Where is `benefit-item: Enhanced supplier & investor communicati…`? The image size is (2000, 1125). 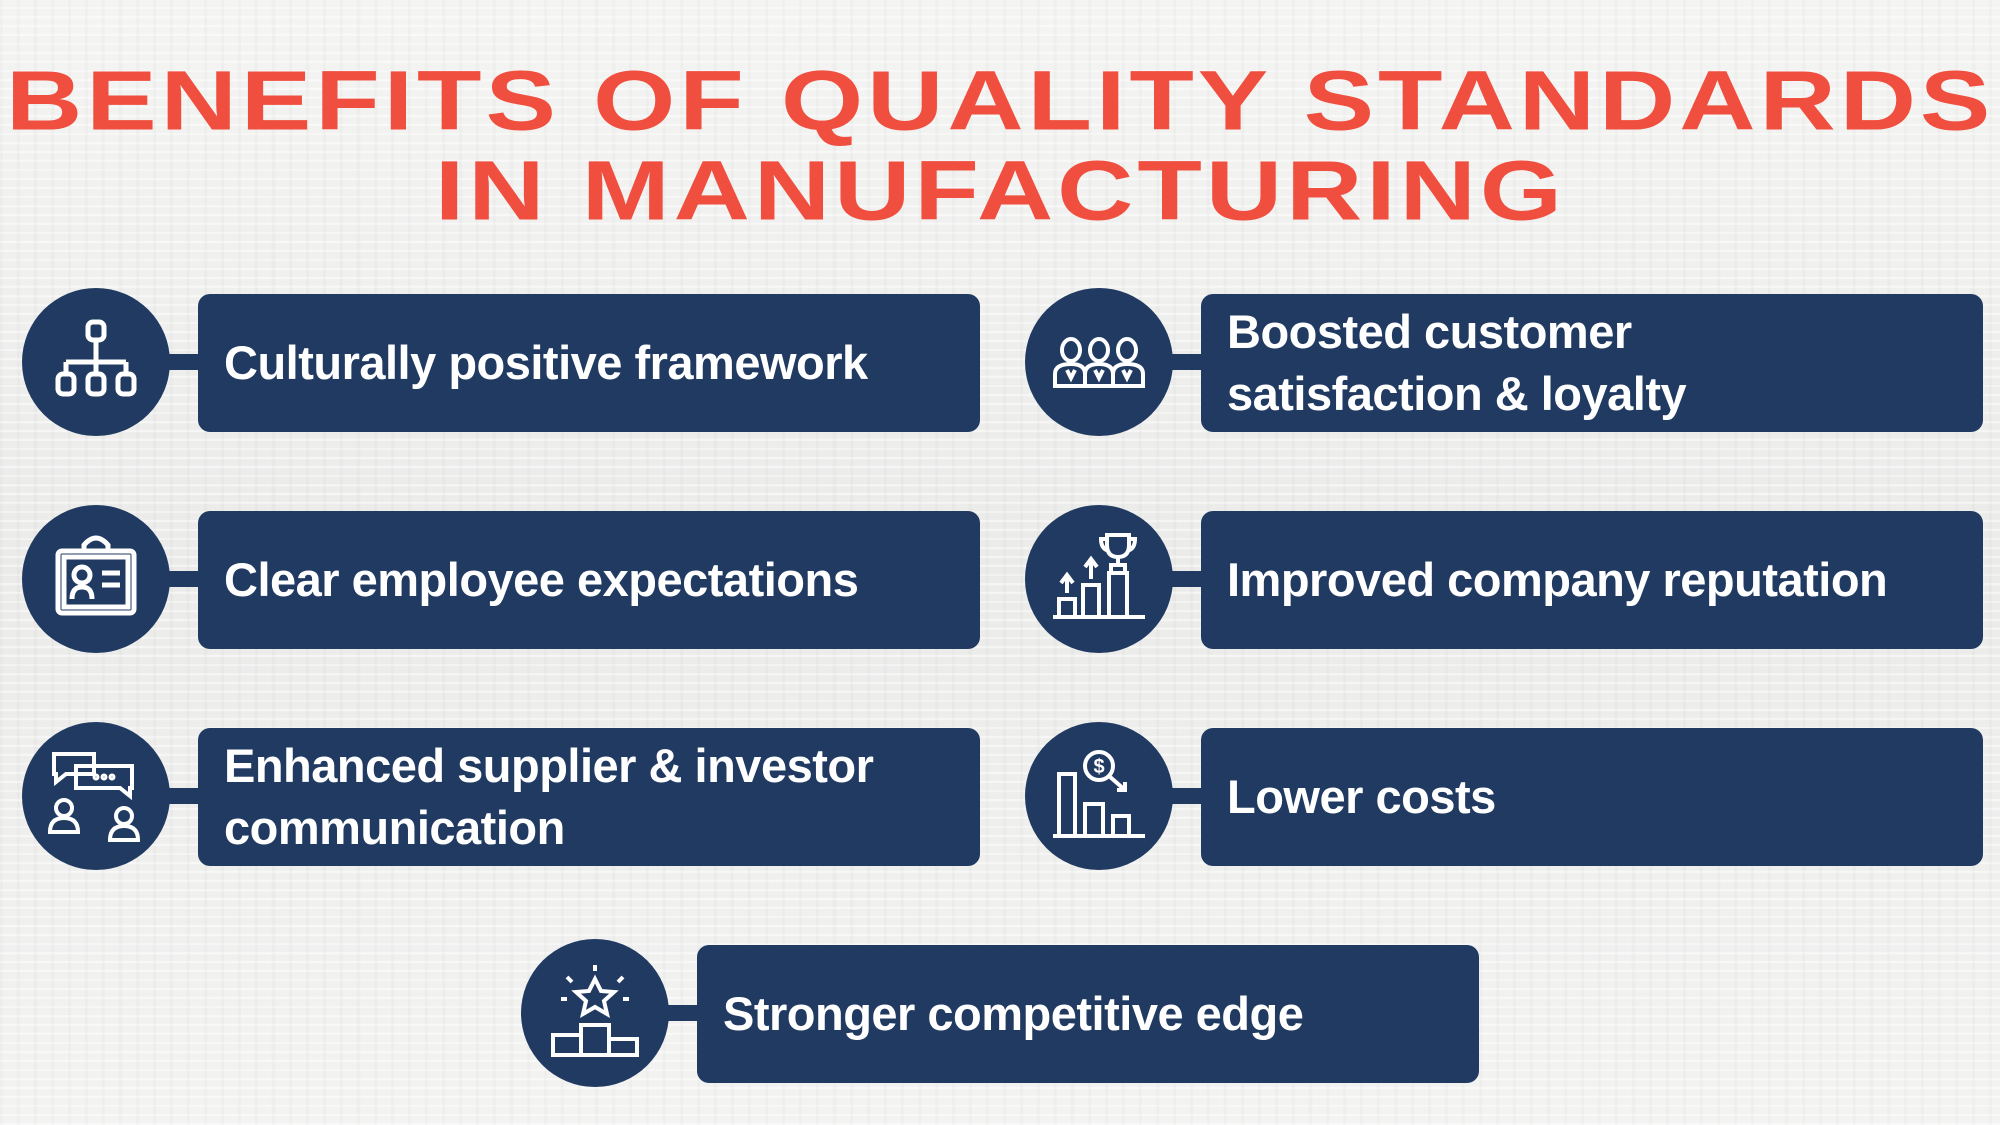
benefit-item: Enhanced supplier & investor communicati… is located at coordinates (500, 797).